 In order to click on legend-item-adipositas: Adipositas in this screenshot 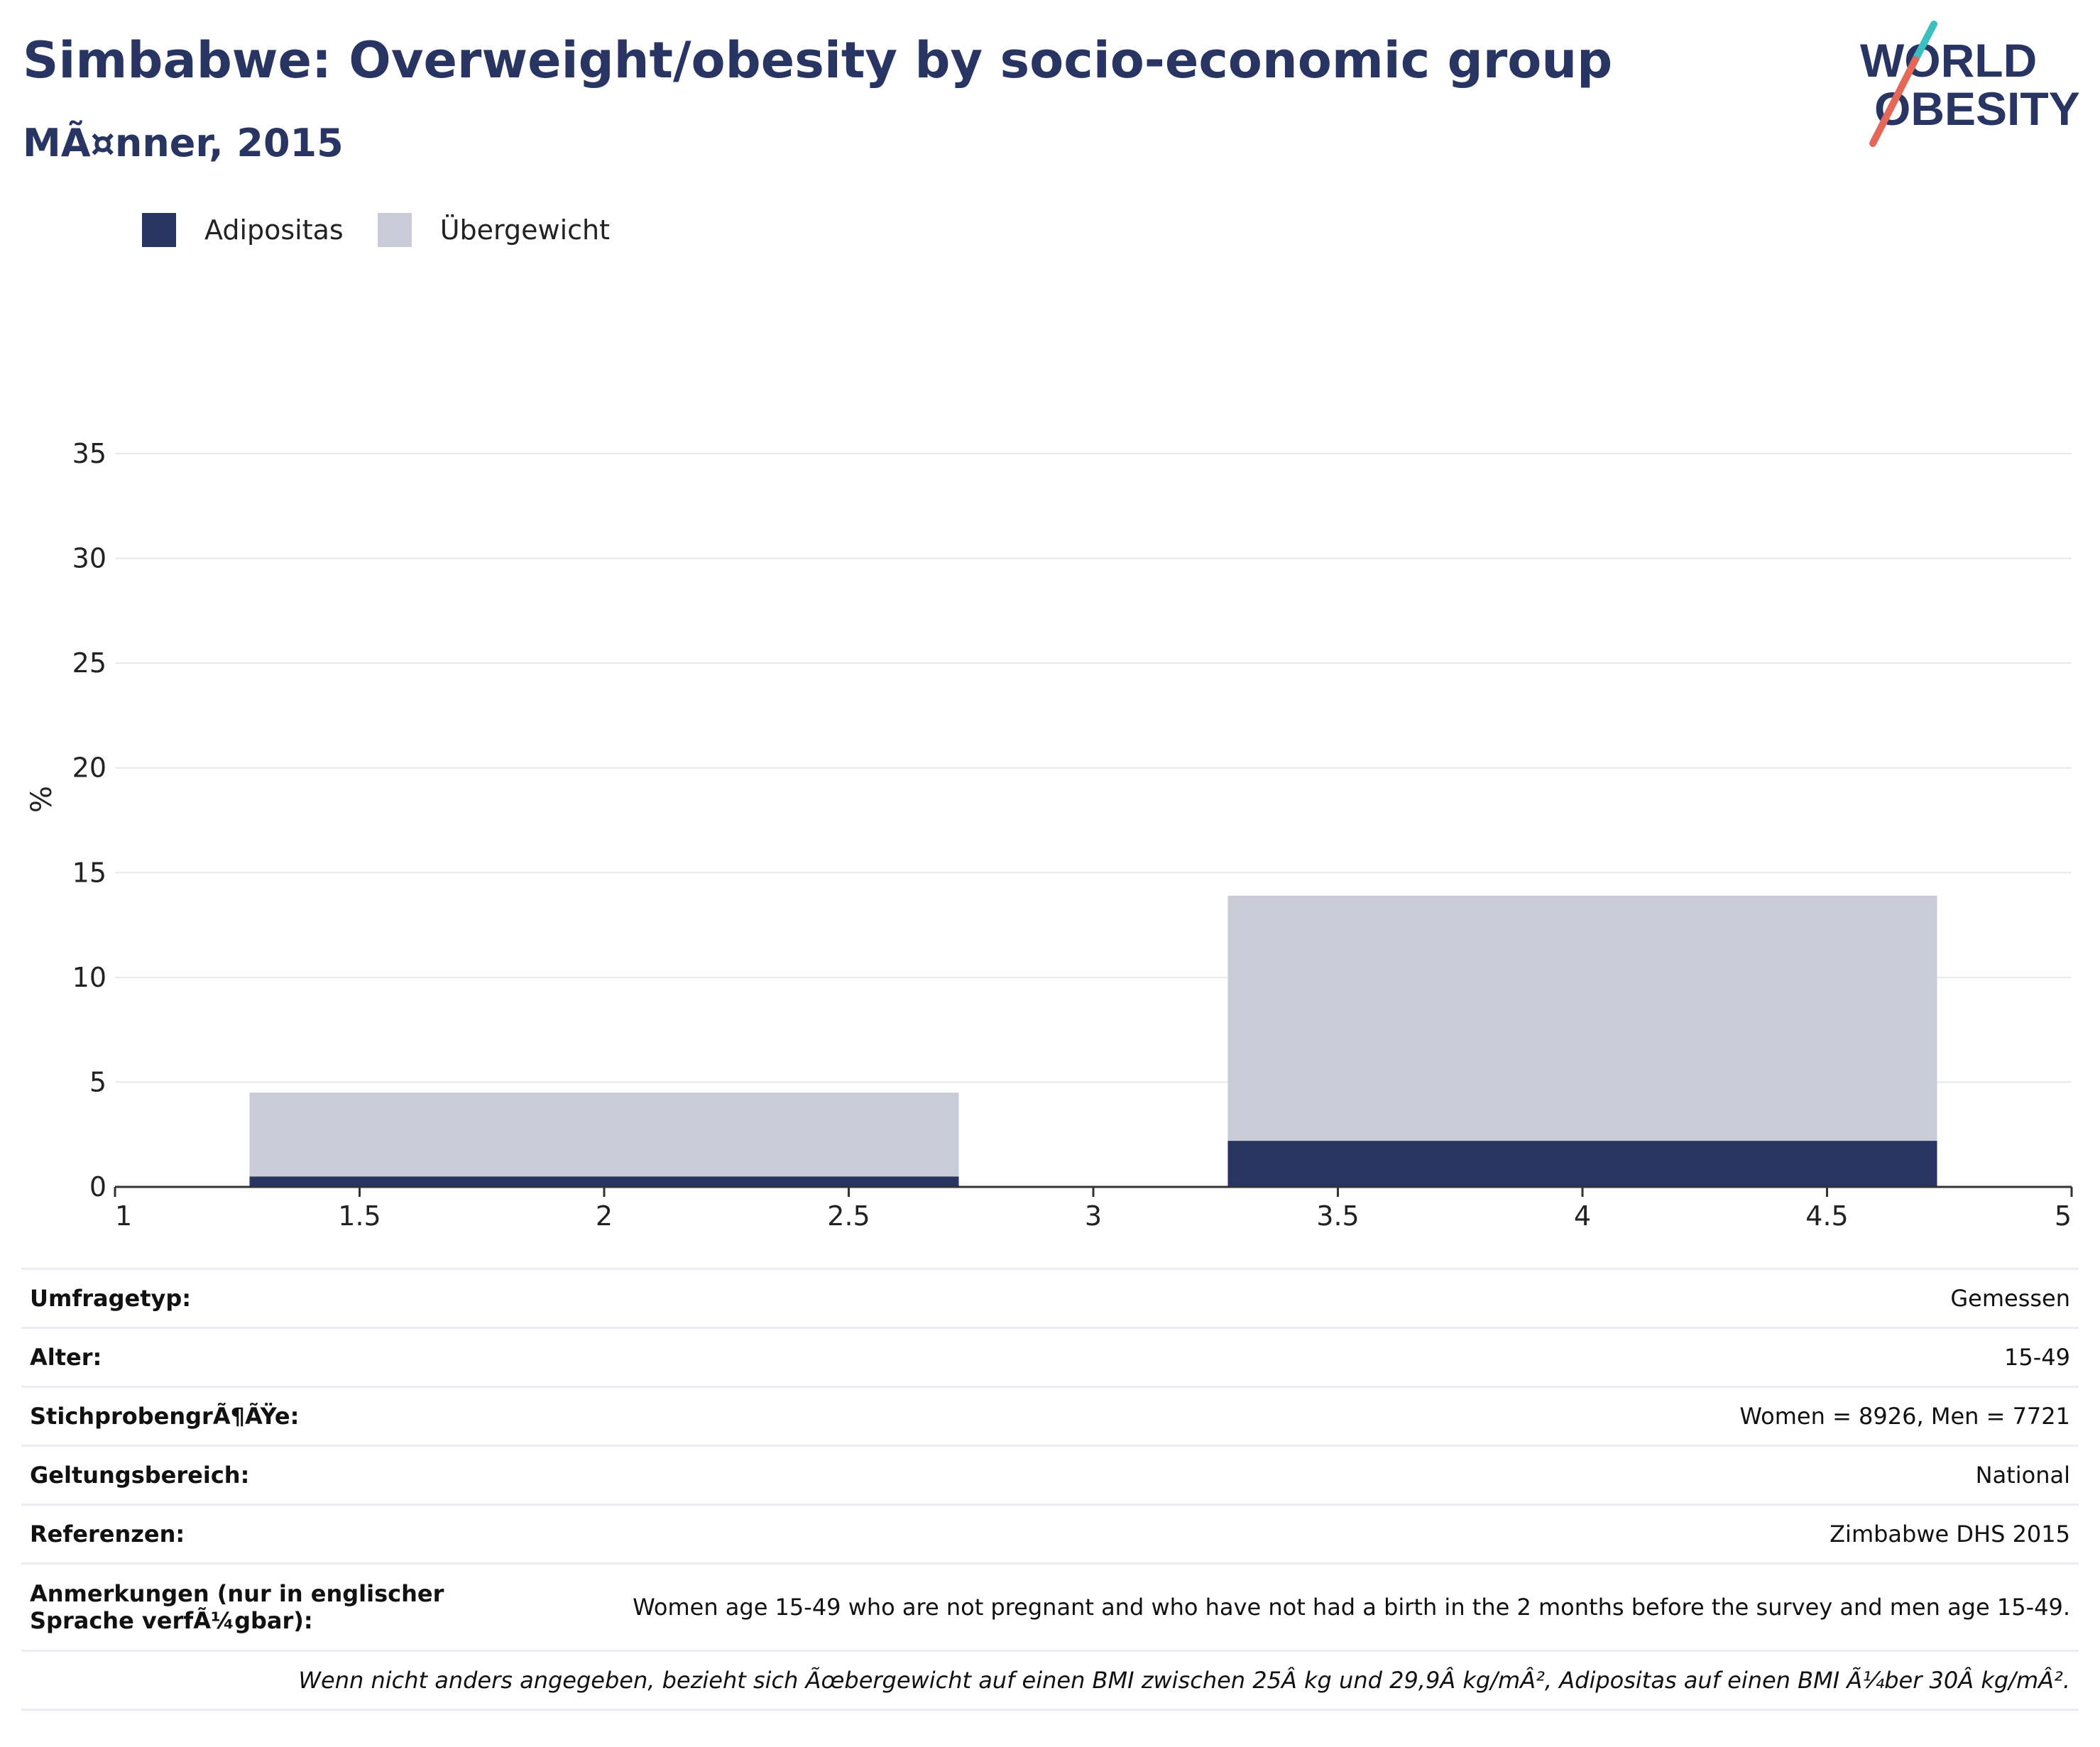, I will do `click(243, 230)`.